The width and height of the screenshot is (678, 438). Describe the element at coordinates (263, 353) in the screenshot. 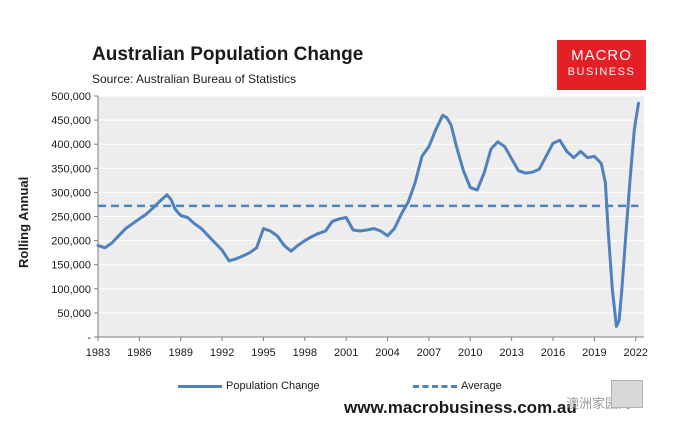

I see `x-tick-label: 1995` at that location.